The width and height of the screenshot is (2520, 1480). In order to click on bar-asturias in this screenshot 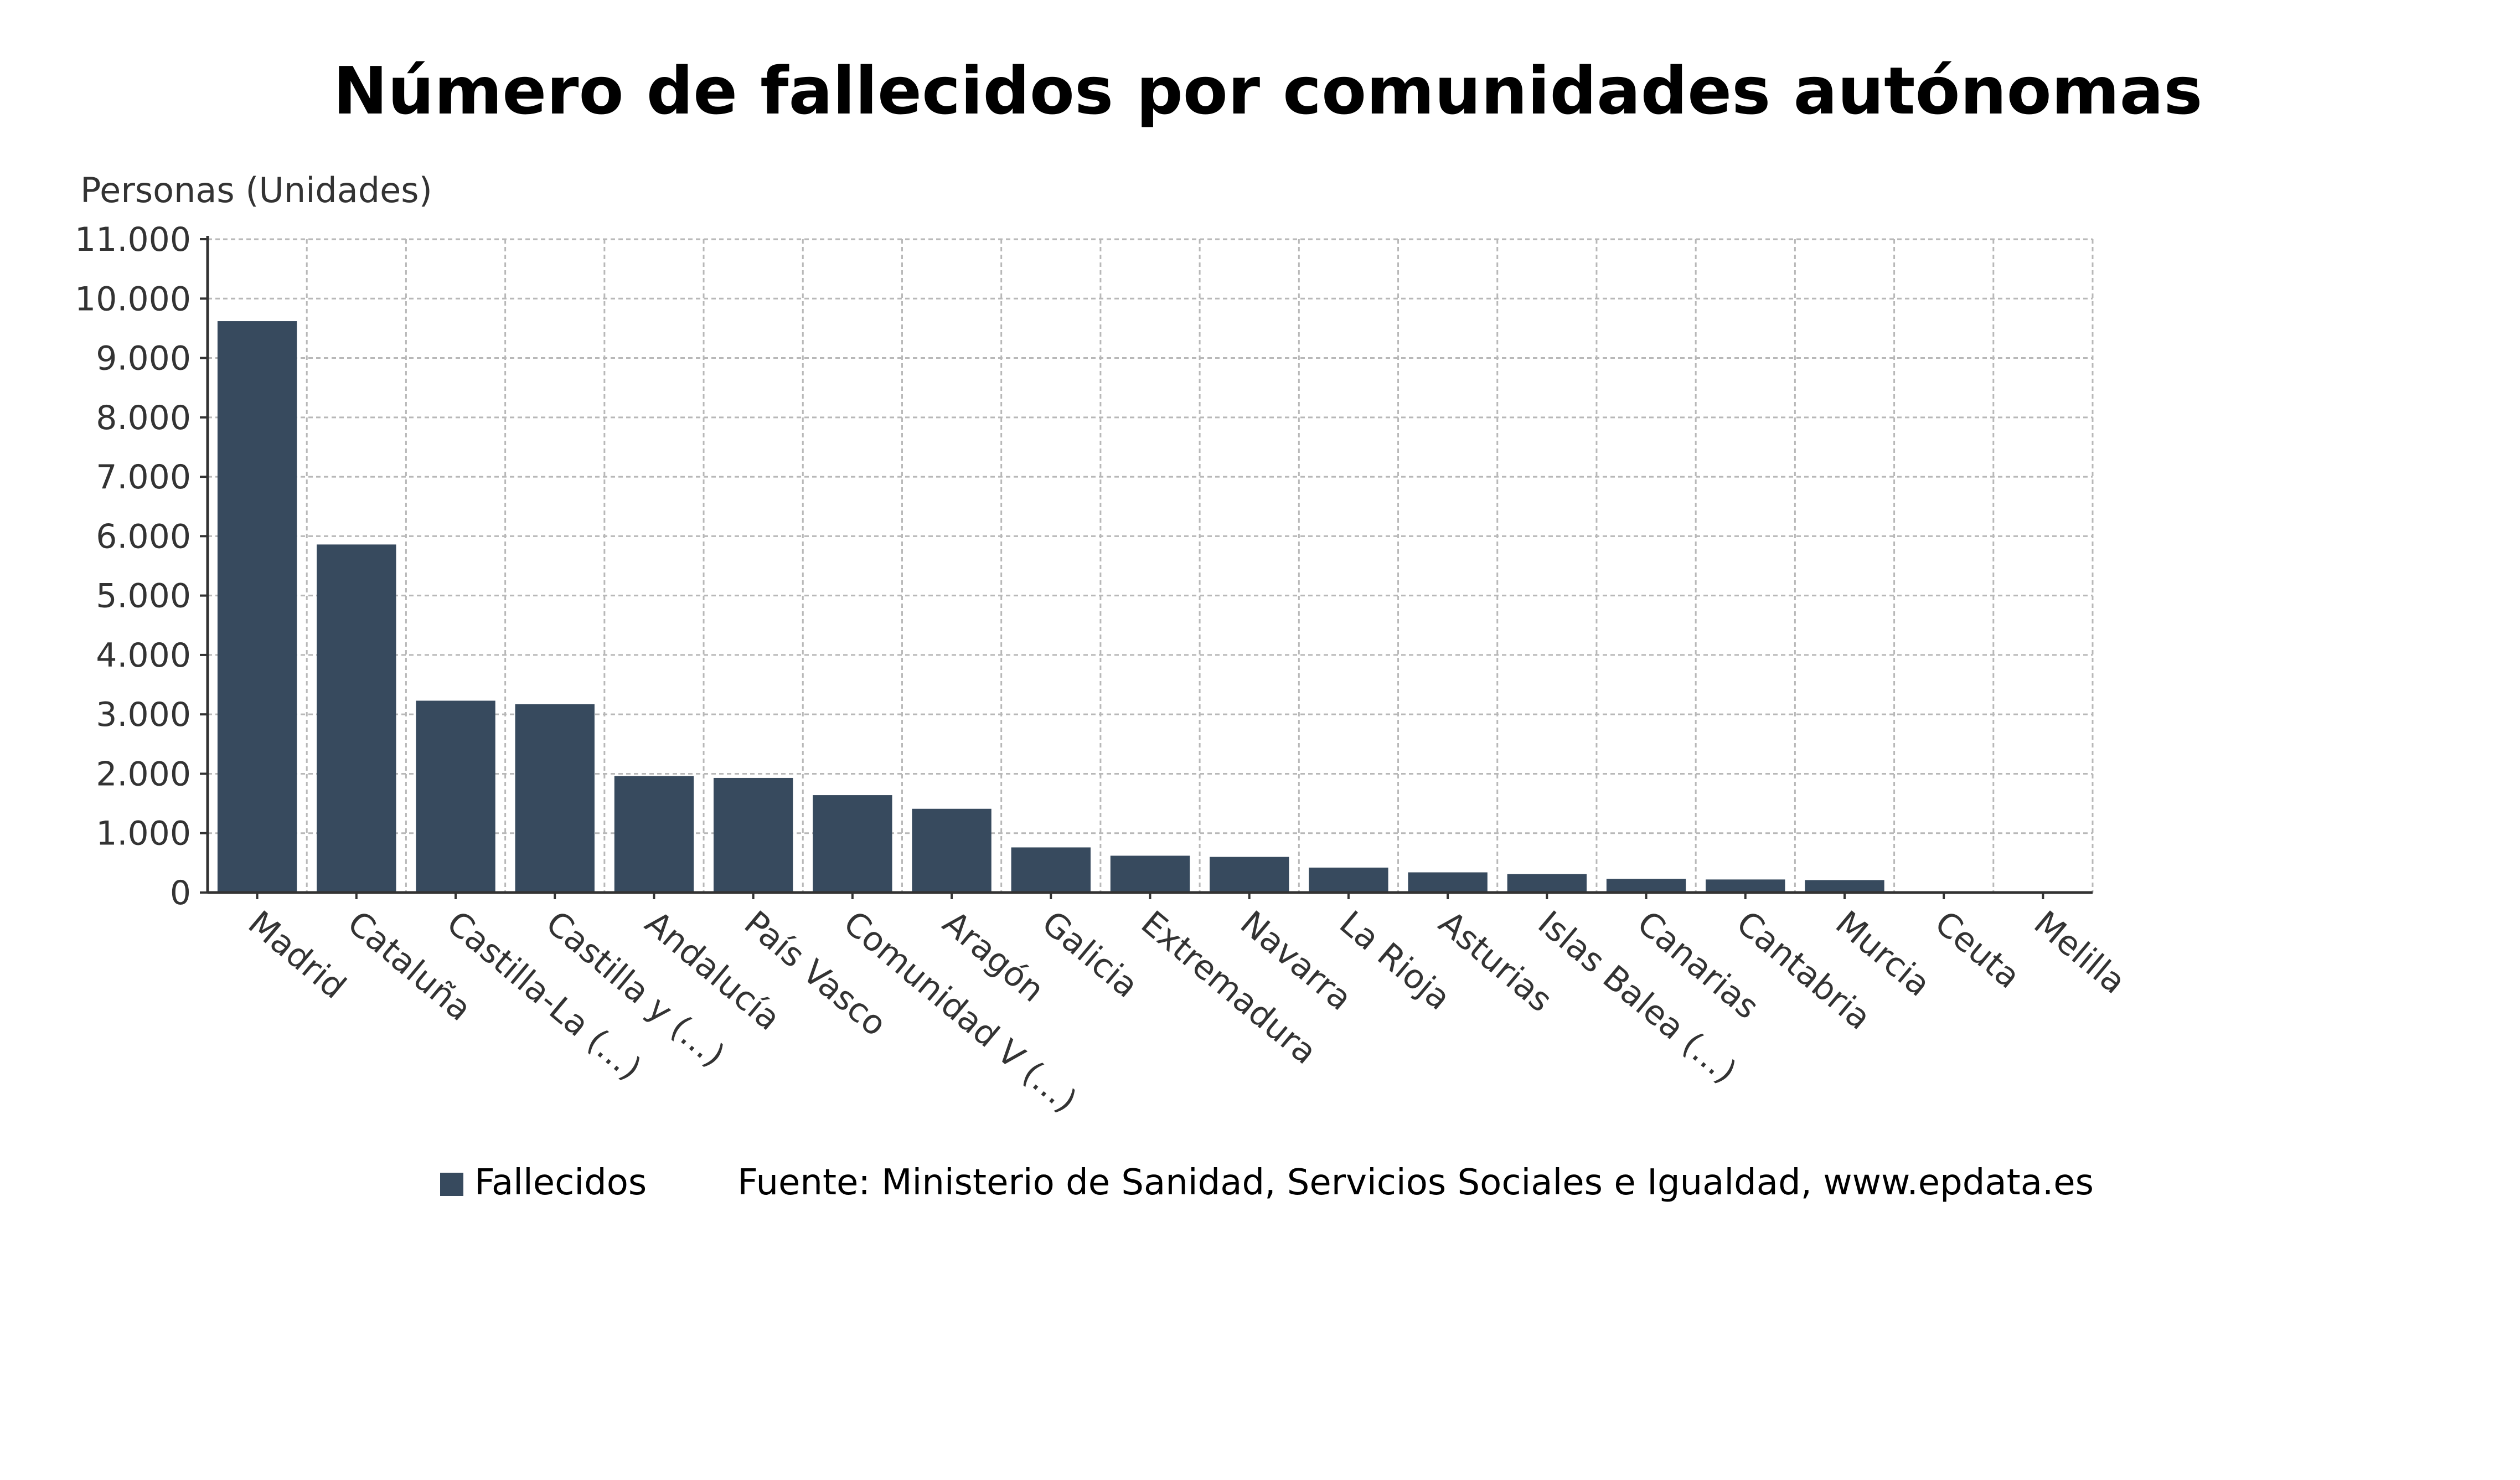, I will do `click(1448, 882)`.